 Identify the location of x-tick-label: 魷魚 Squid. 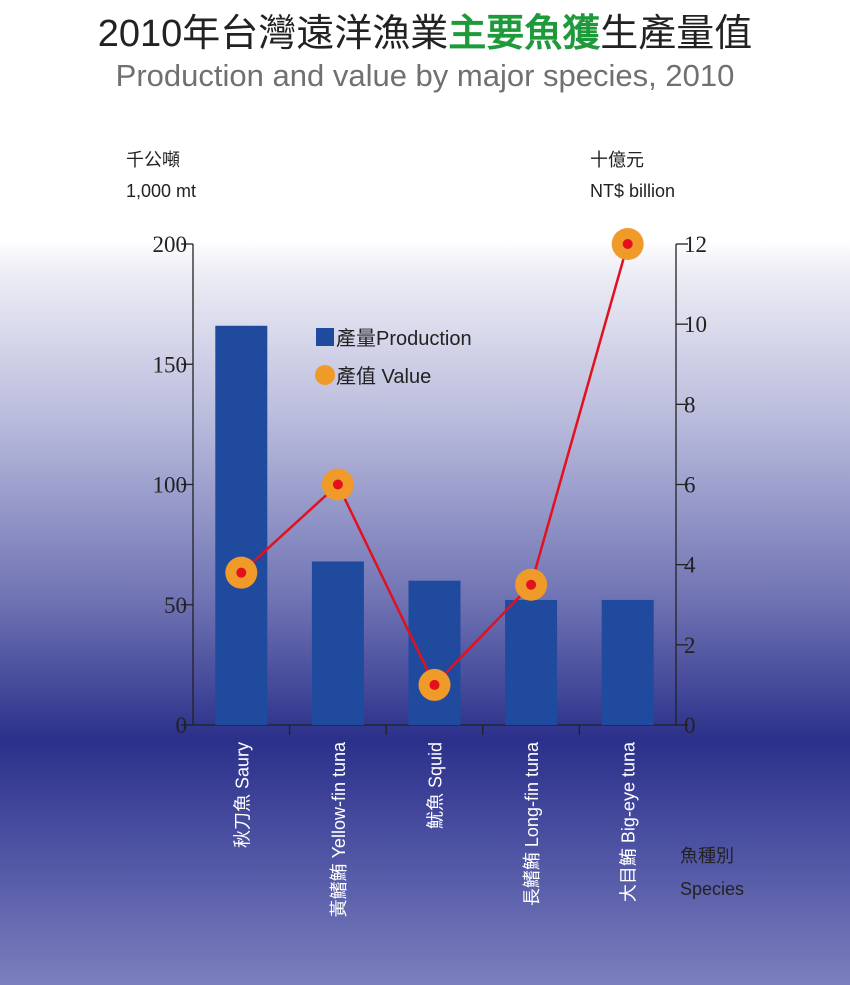
(436, 785).